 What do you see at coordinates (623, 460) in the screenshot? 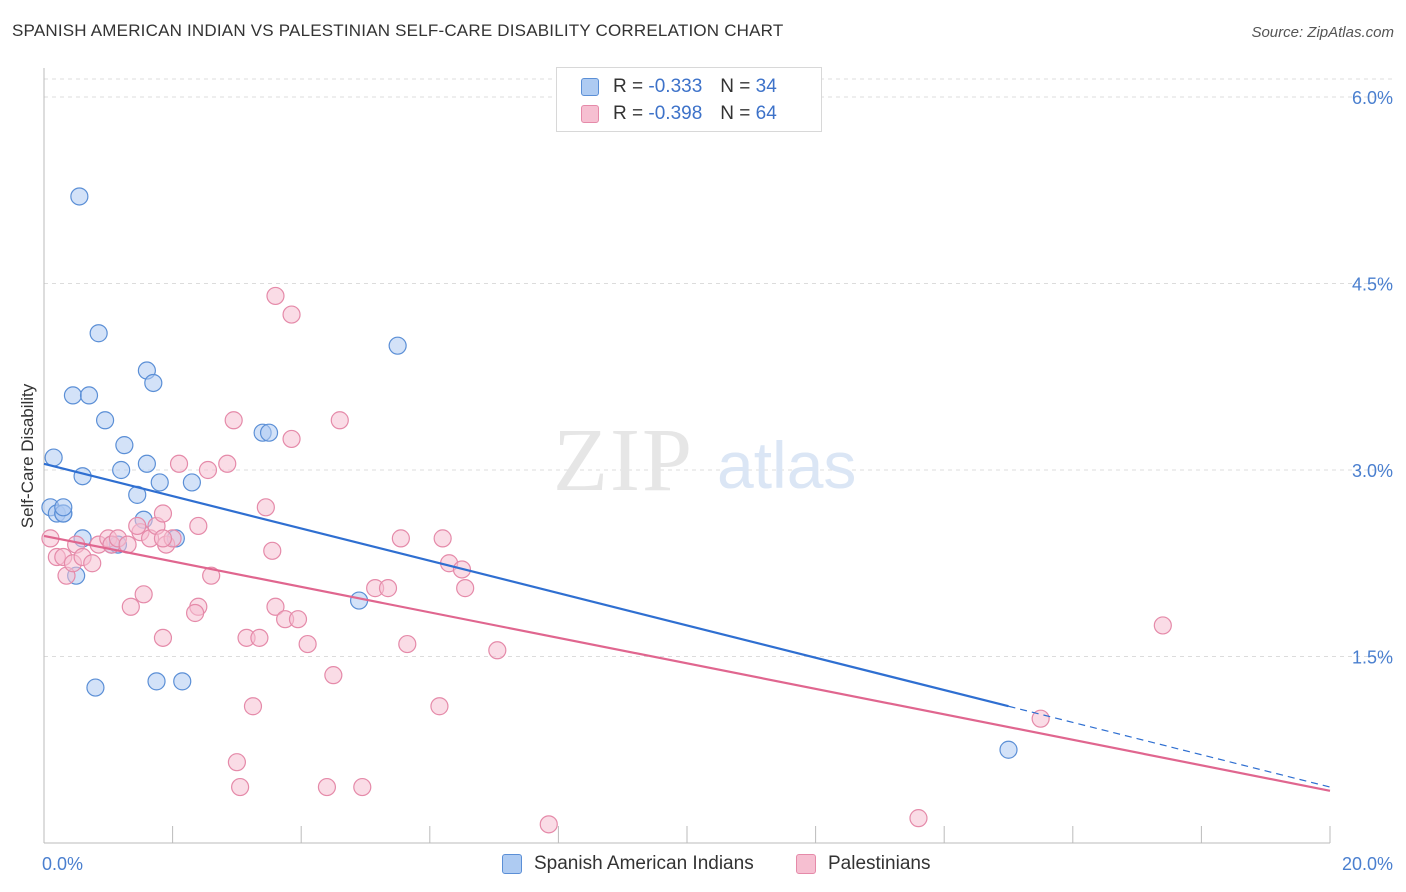
I see `watermark-zip: ZIP` at bounding box center [623, 460].